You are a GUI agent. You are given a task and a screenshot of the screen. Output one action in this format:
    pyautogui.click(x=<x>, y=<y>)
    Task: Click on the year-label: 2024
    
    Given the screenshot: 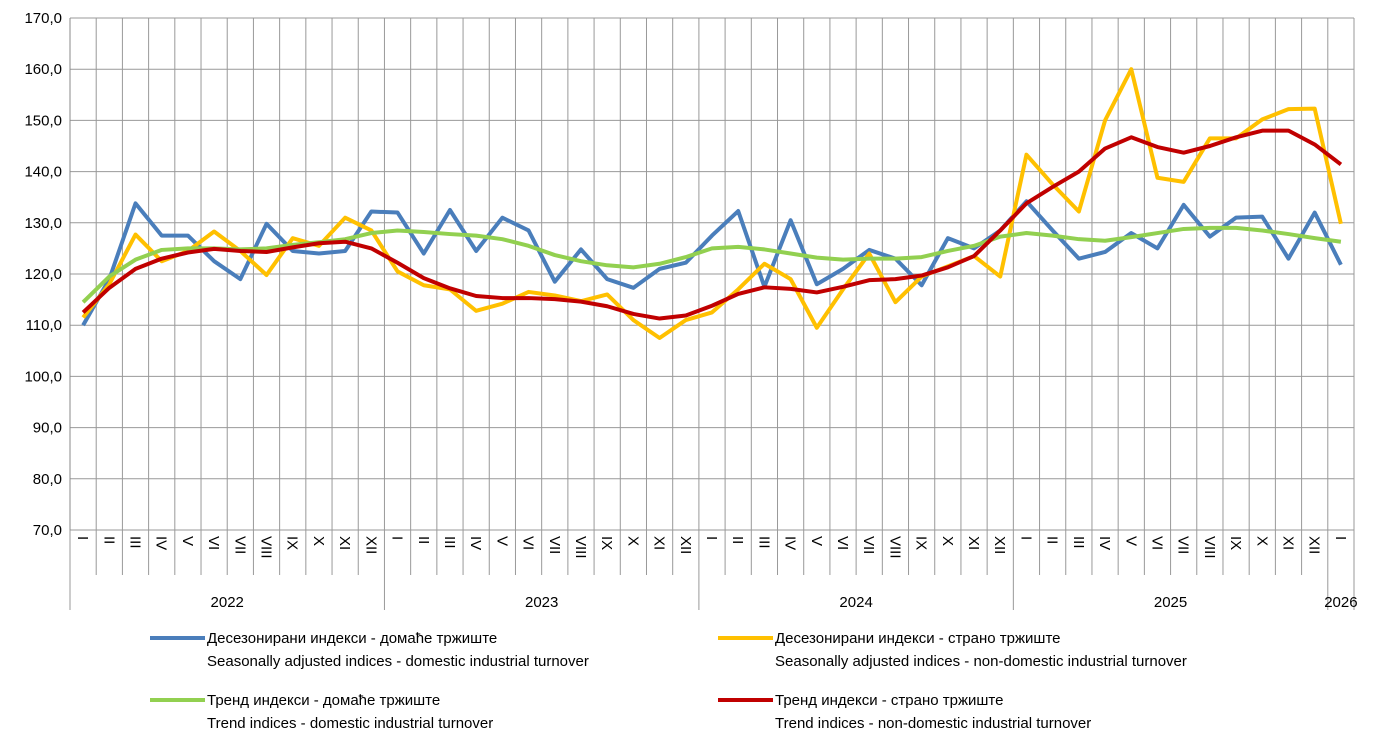 What is the action you would take?
    pyautogui.click(x=855, y=602)
    